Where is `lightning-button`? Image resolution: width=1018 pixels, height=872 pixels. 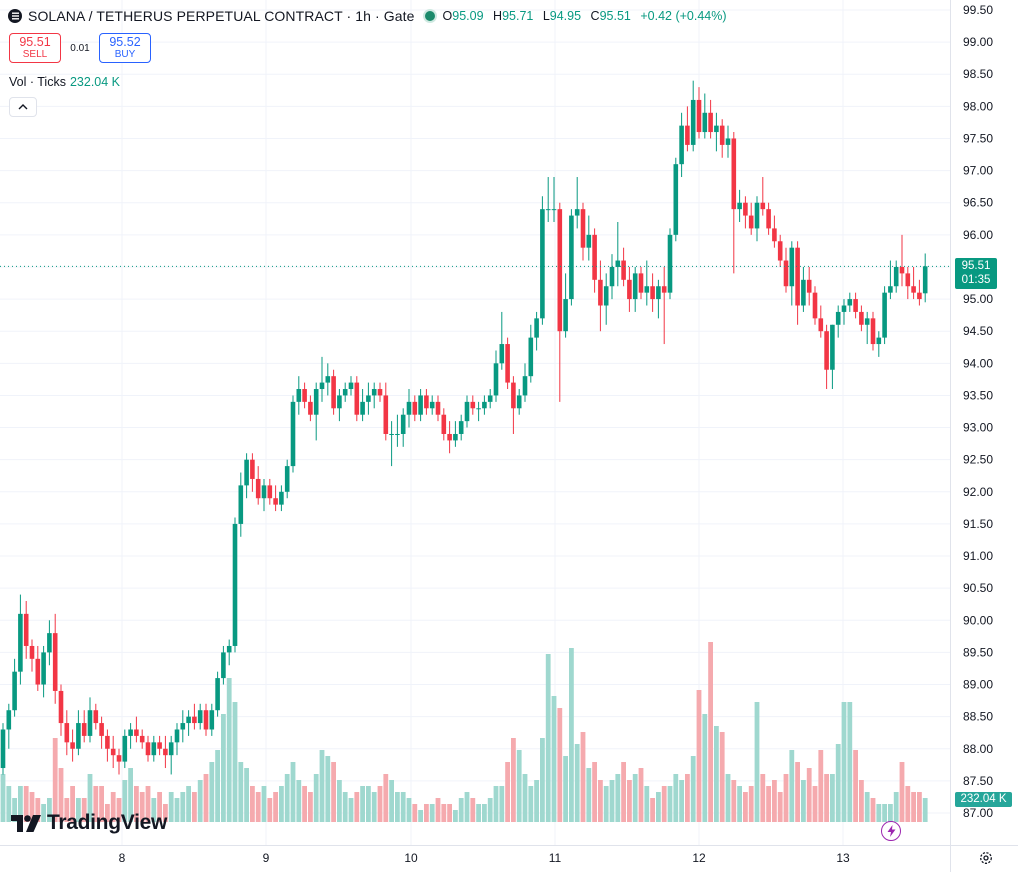
lightning-button is located at coordinates (891, 831).